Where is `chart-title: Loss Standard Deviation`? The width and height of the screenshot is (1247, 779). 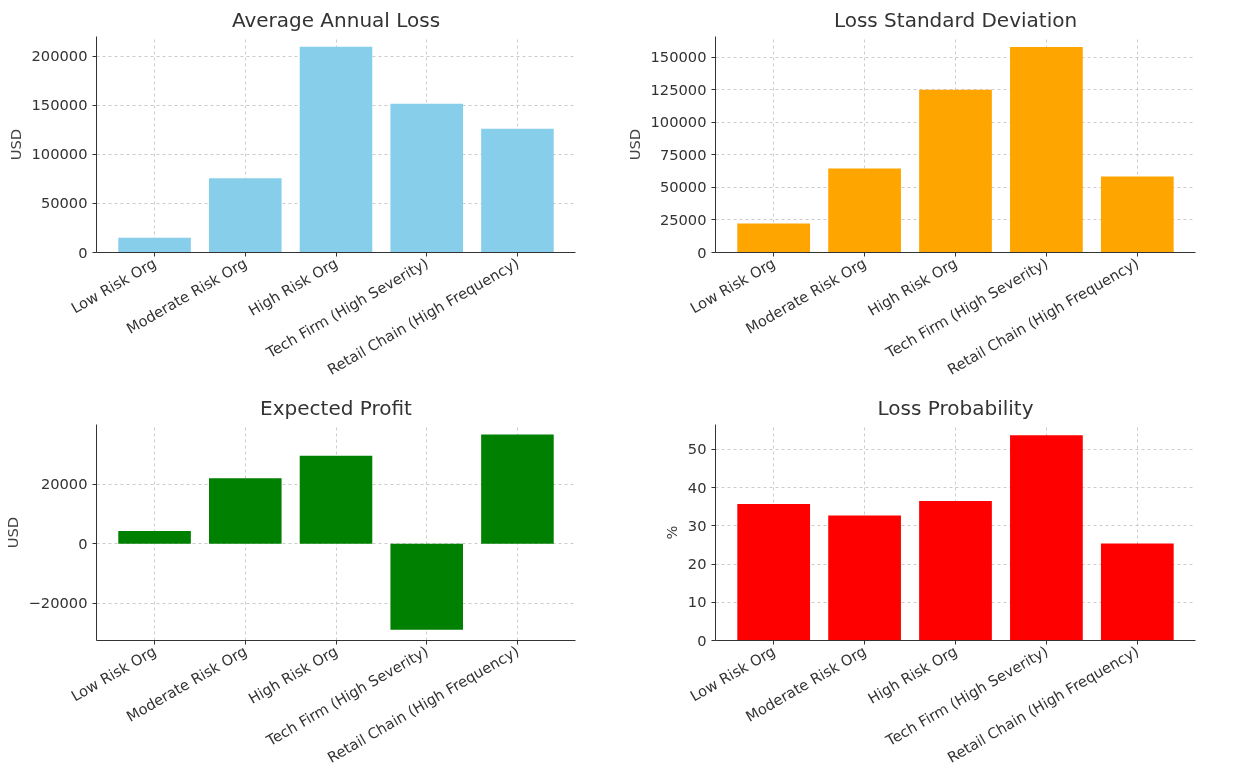
chart-title: Loss Standard Deviation is located at coordinates (955, 19).